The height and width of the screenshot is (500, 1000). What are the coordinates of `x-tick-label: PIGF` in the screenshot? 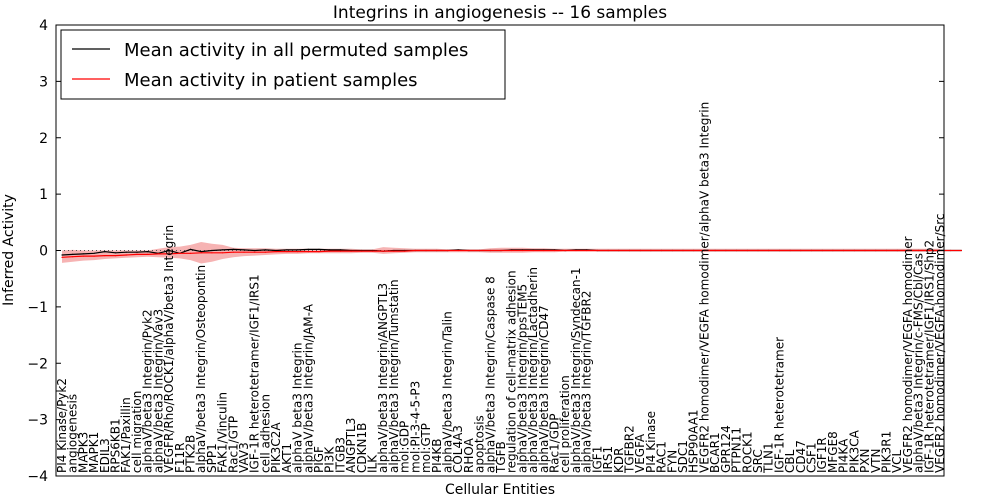 It's located at (319, 459).